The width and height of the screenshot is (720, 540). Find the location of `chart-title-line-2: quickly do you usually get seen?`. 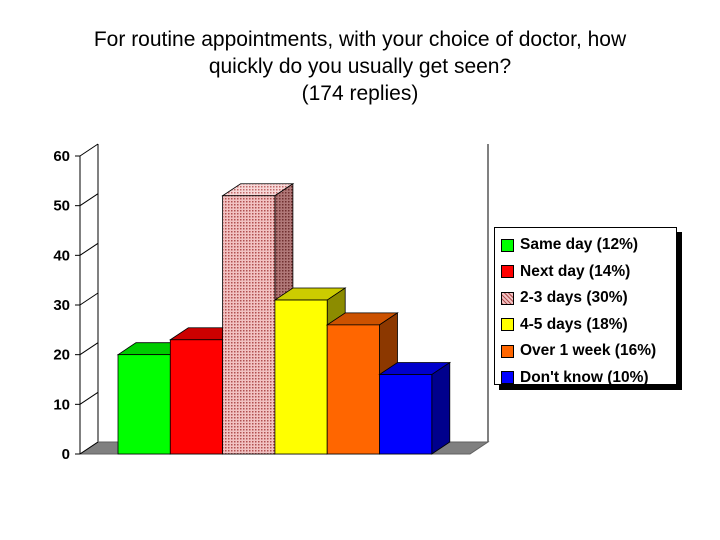

chart-title-line-2: quickly do you usually get seen? is located at coordinates (360, 66).